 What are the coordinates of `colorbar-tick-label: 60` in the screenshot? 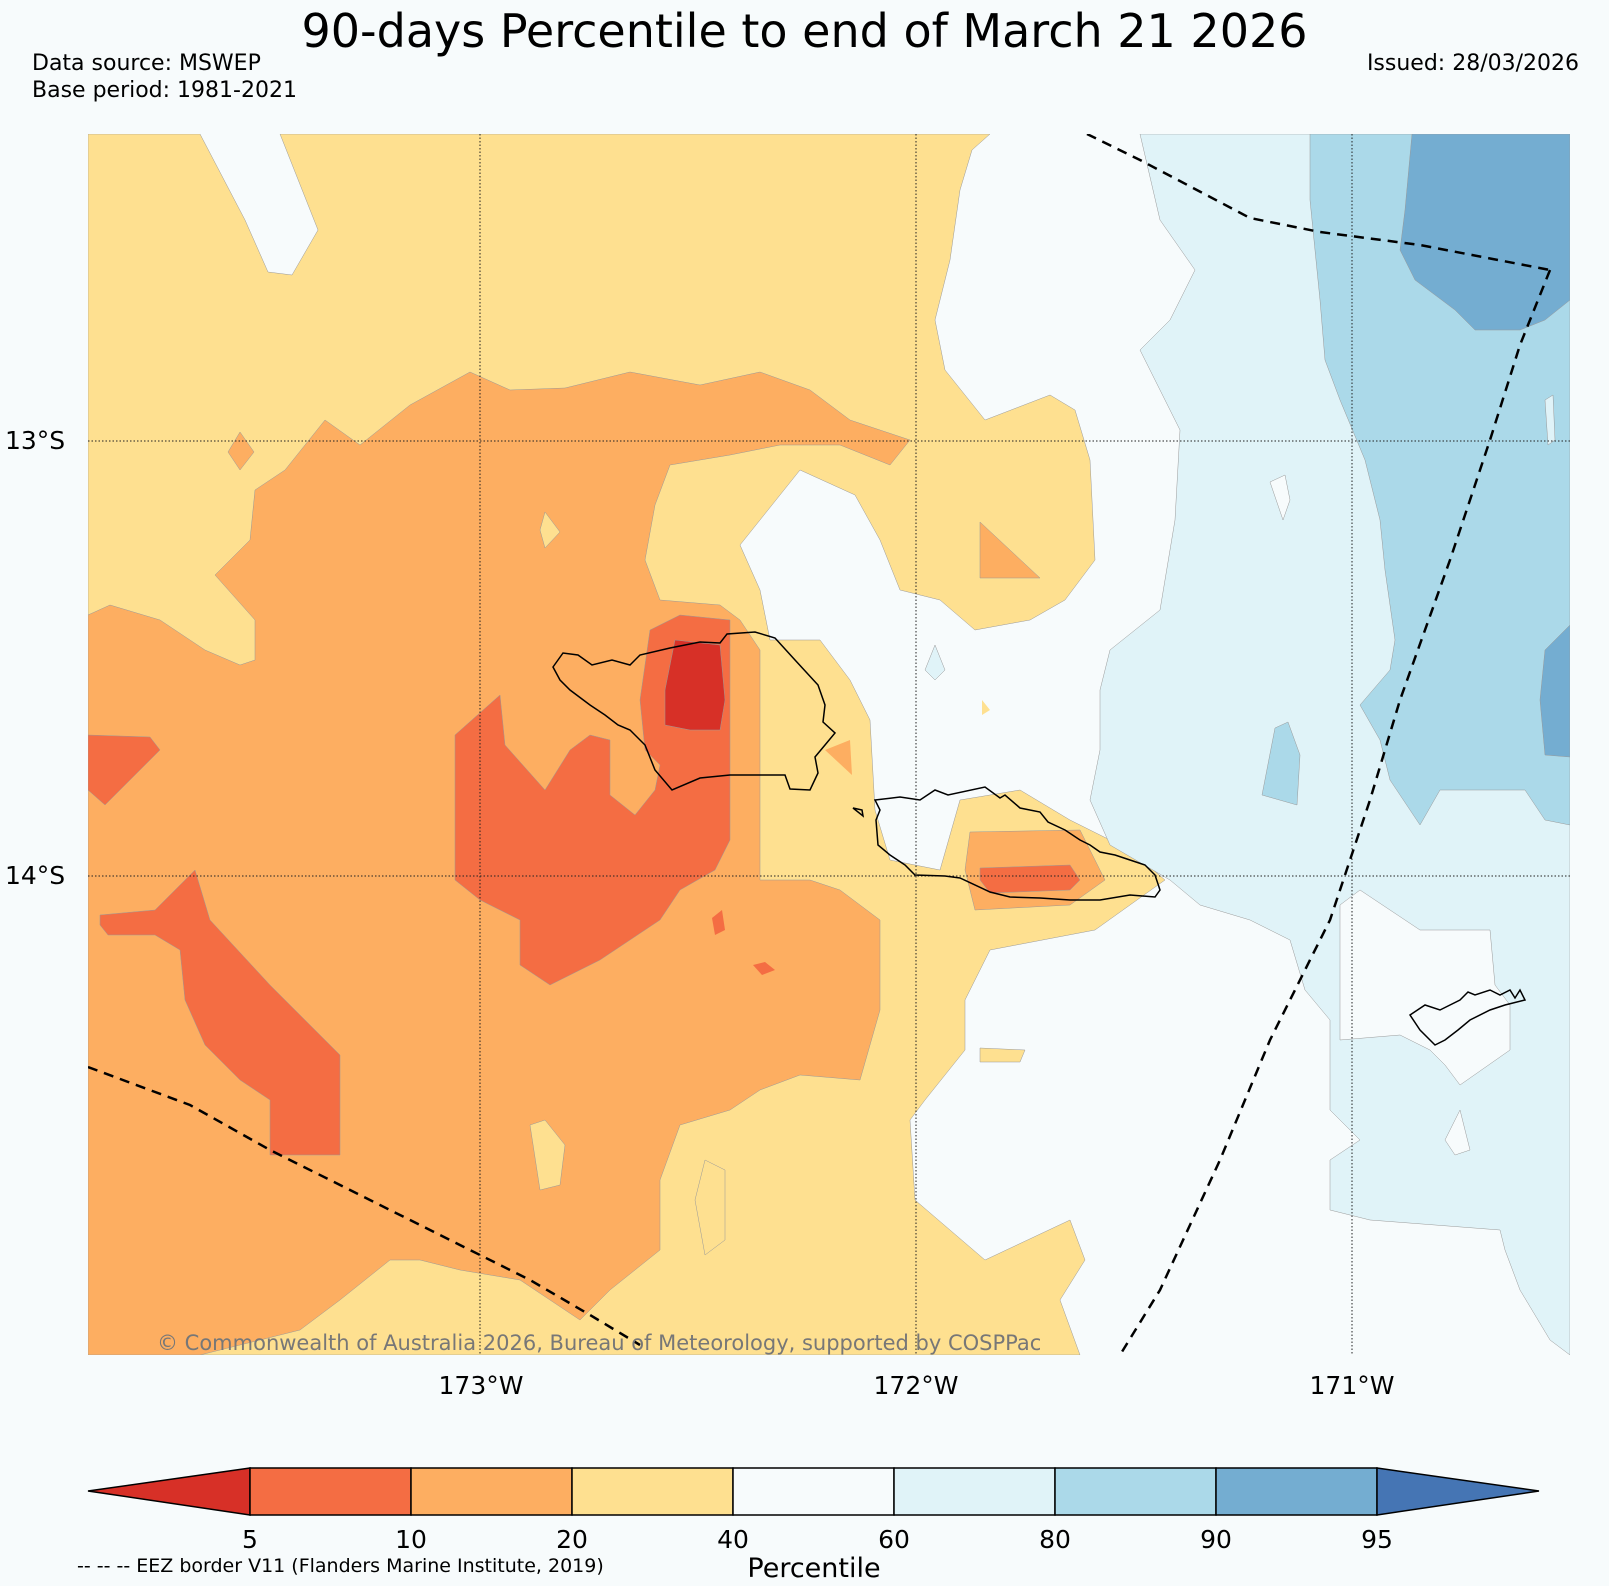 It's located at (894, 1539).